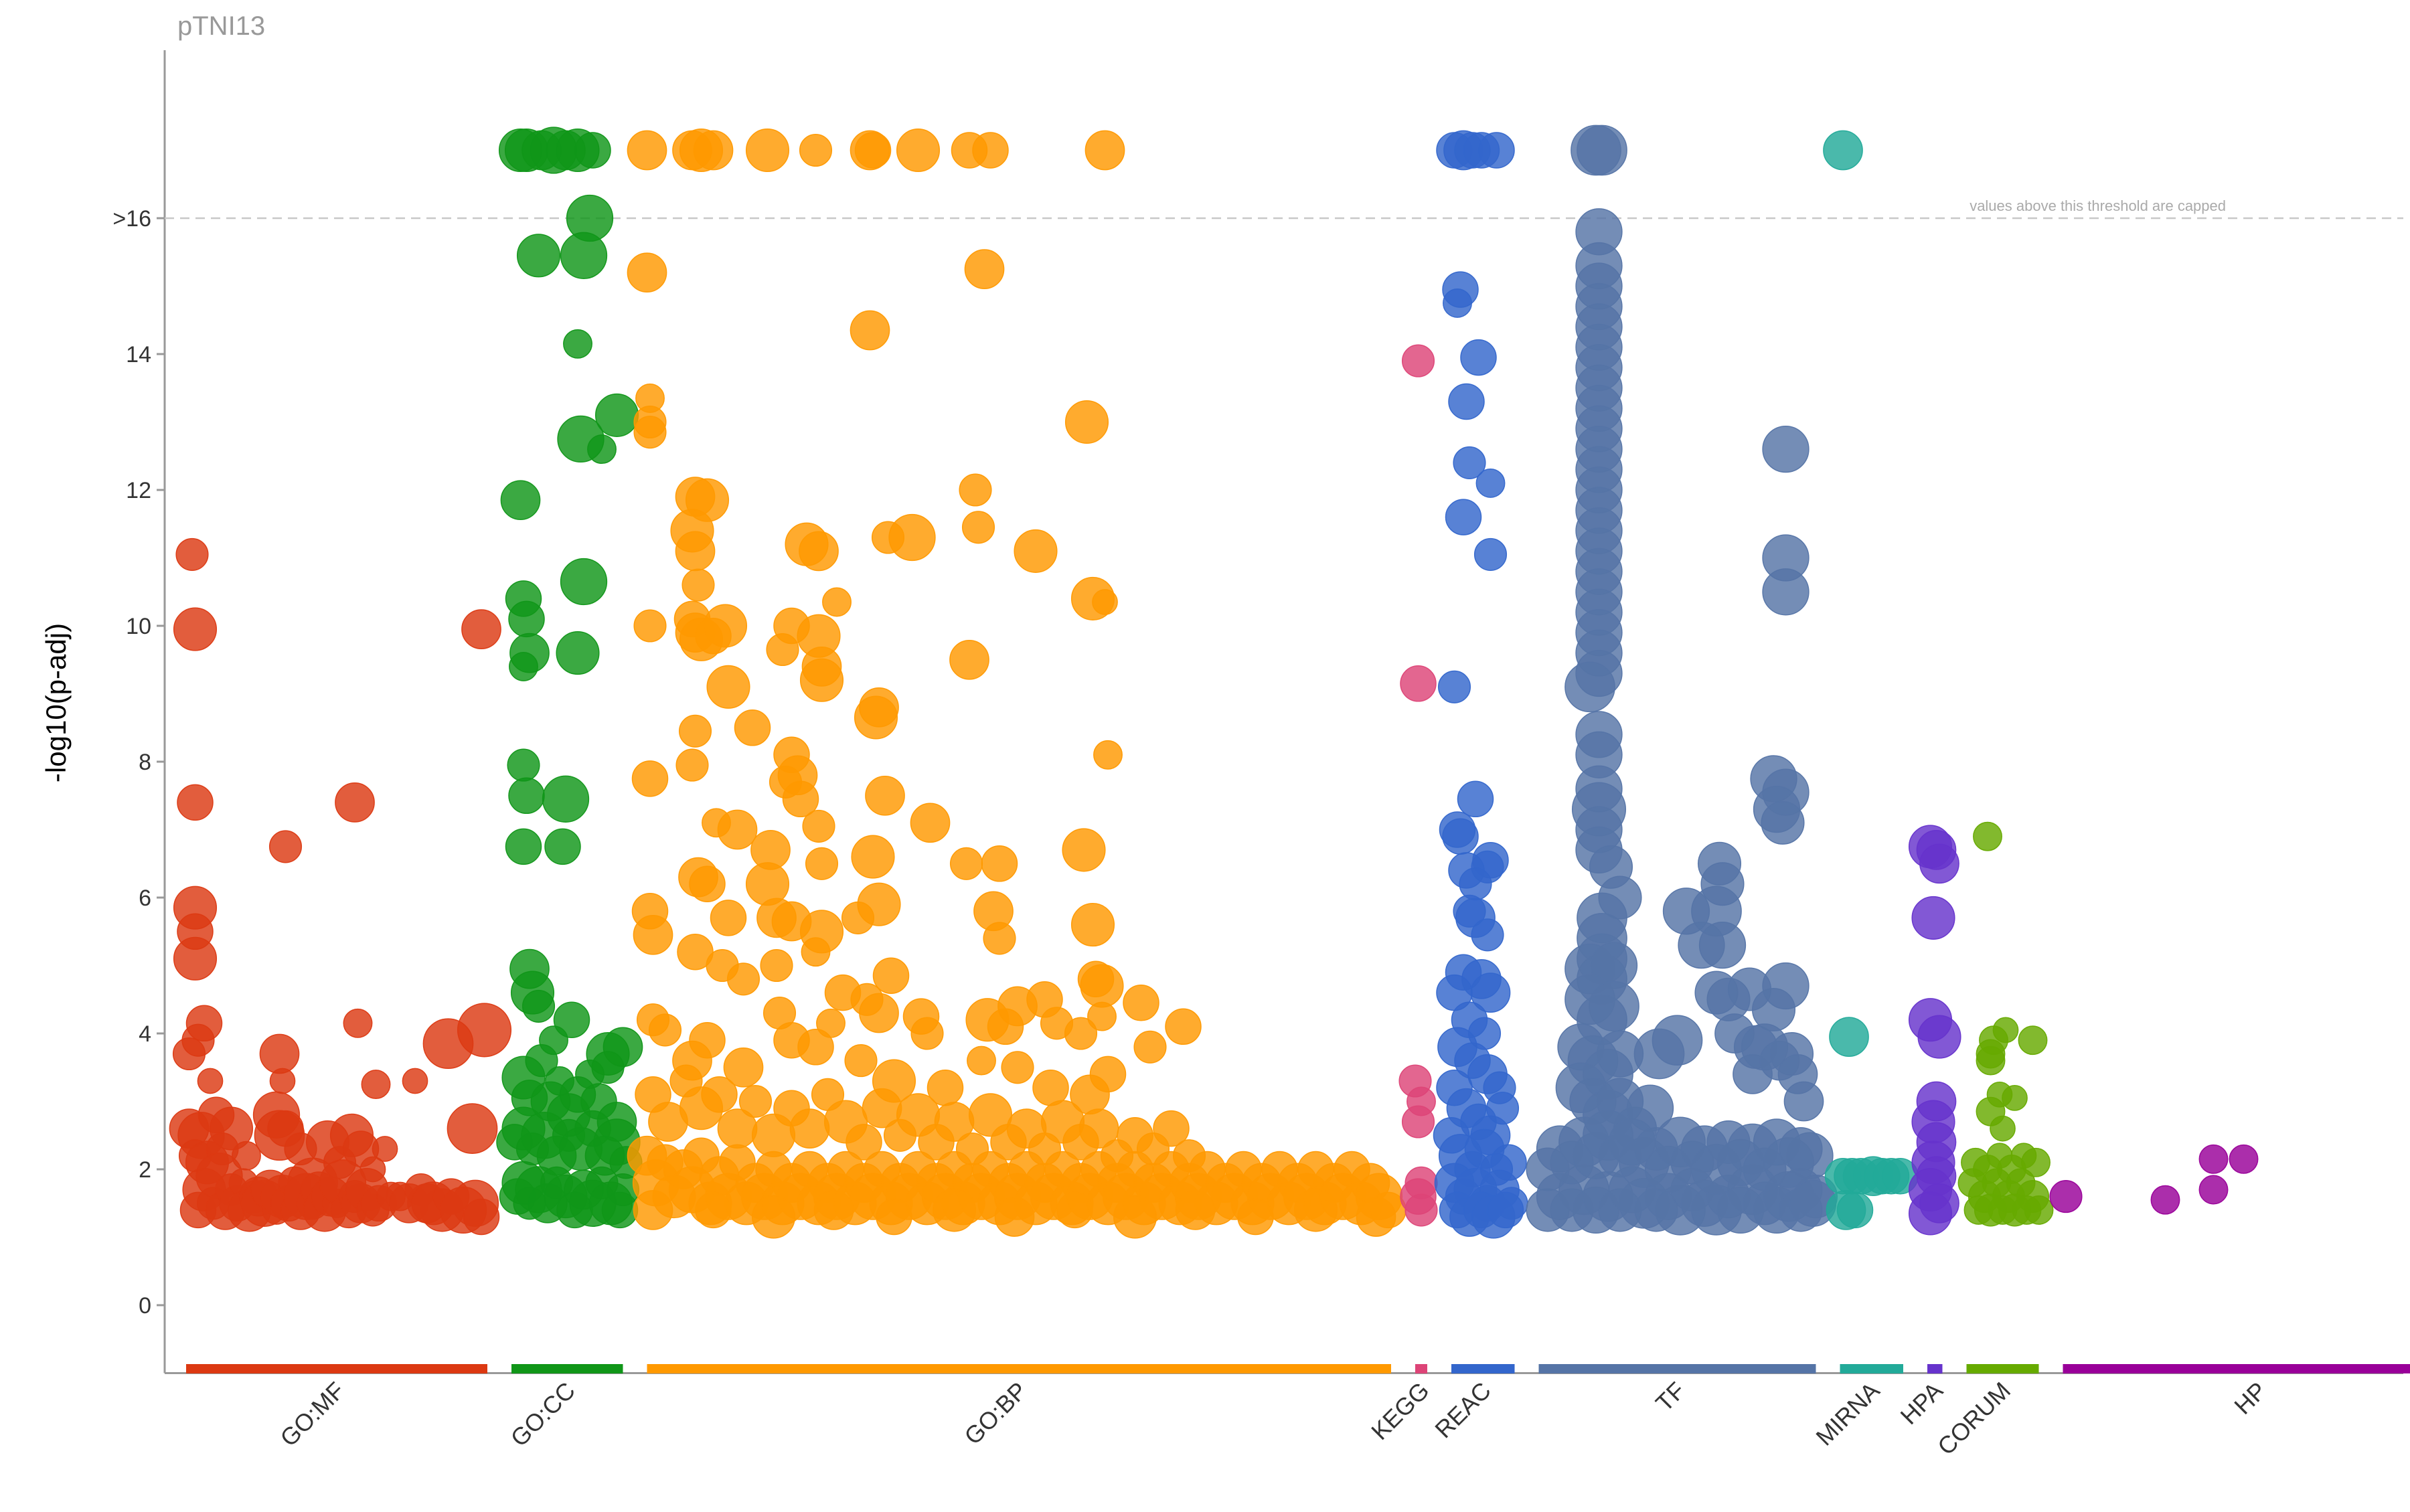 The width and height of the screenshot is (2410, 1512). Describe the element at coordinates (1847, 1414) in the screenshot. I see `source-label: MIRNA` at that location.